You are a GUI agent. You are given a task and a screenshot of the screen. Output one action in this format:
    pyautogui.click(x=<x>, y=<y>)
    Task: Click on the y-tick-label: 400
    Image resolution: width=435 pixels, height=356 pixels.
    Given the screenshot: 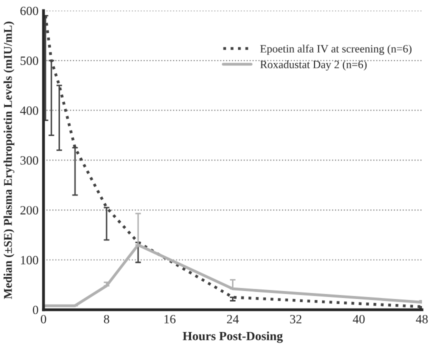 What is the action you would take?
    pyautogui.click(x=29, y=110)
    